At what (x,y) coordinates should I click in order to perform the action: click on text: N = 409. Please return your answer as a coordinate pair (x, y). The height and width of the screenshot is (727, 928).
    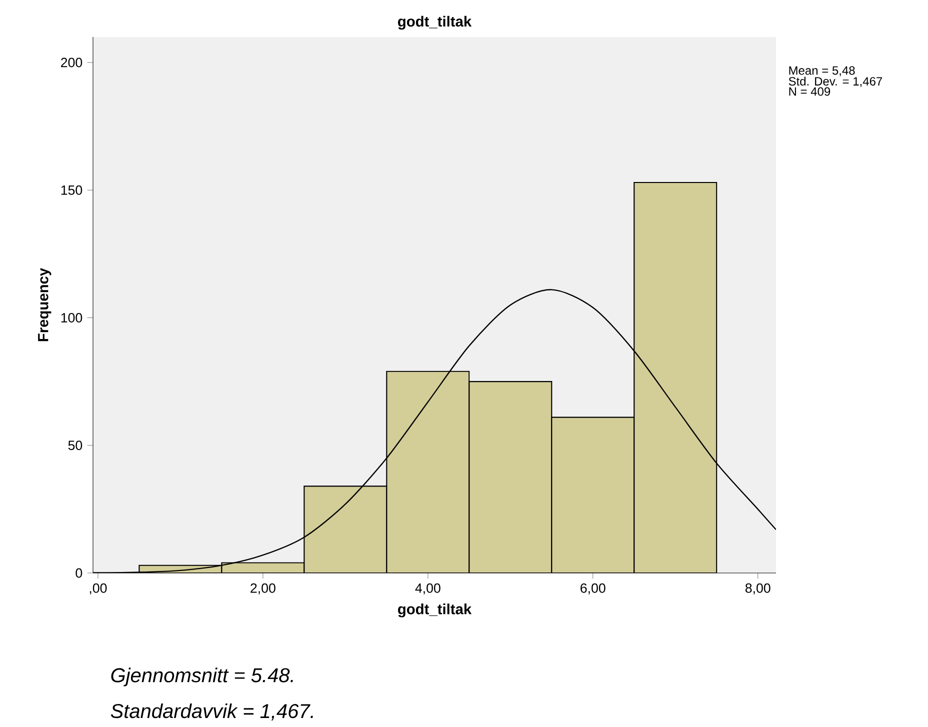
    Looking at the image, I should click on (809, 91).